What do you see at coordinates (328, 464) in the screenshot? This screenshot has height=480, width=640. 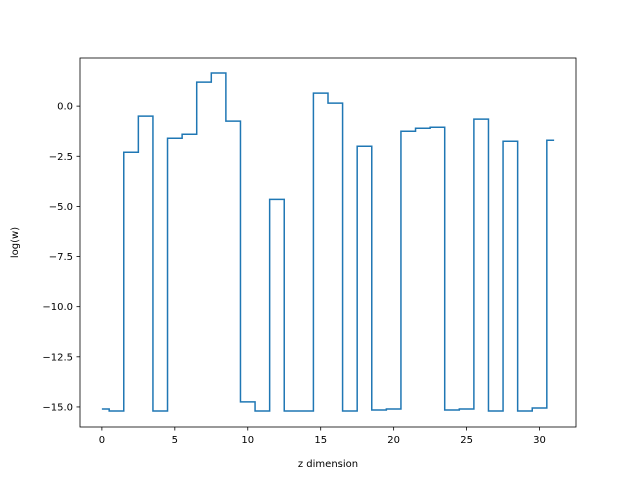 I see `x-axis-label: z dimension` at bounding box center [328, 464].